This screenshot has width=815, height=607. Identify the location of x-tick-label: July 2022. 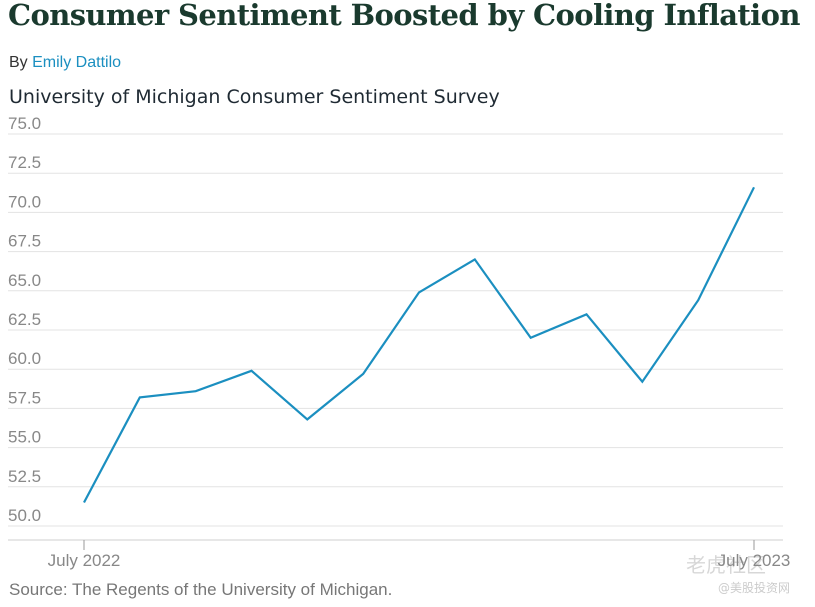
(84, 560).